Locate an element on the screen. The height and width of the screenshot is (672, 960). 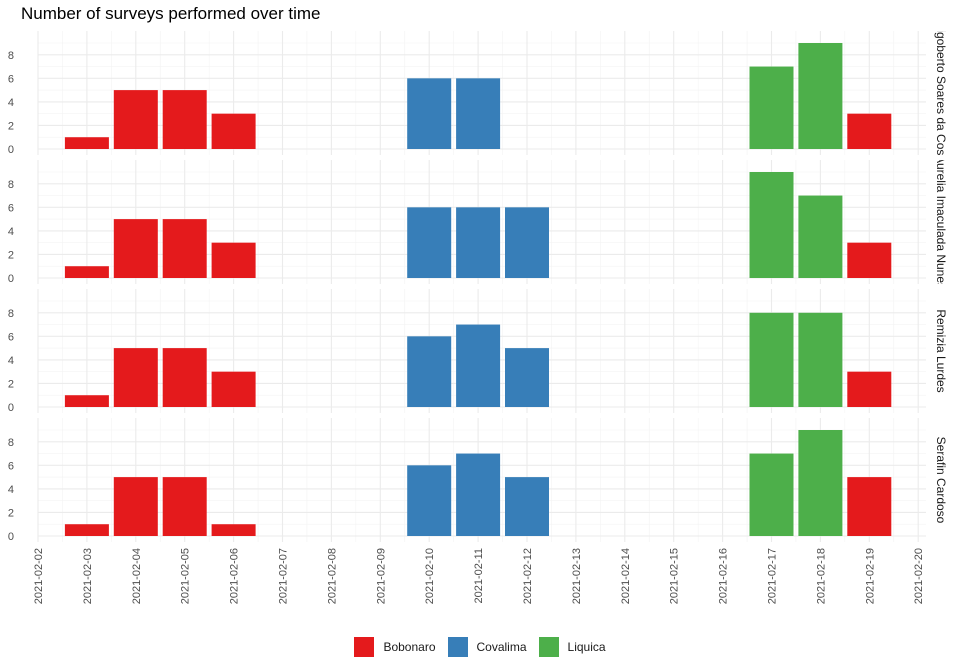
facet-strip-label: Rigoberto Soares da Costa is located at coordinates (941, 93).